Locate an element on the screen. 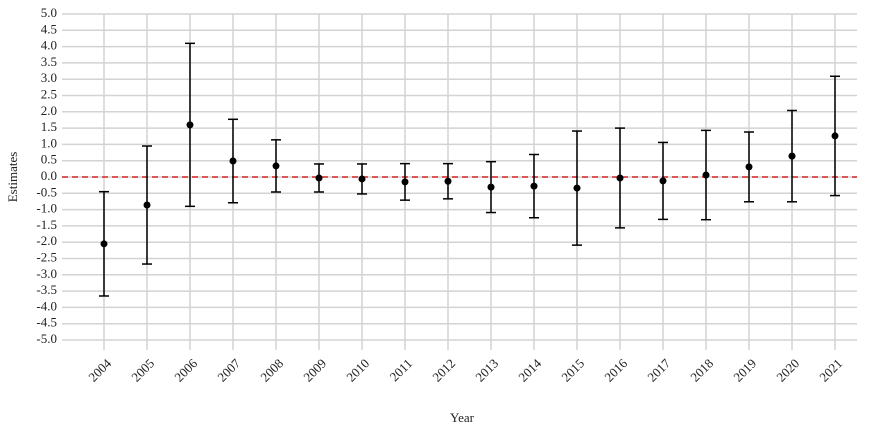 The width and height of the screenshot is (877, 429). y-tick-label: 1.0 is located at coordinates (49, 142).